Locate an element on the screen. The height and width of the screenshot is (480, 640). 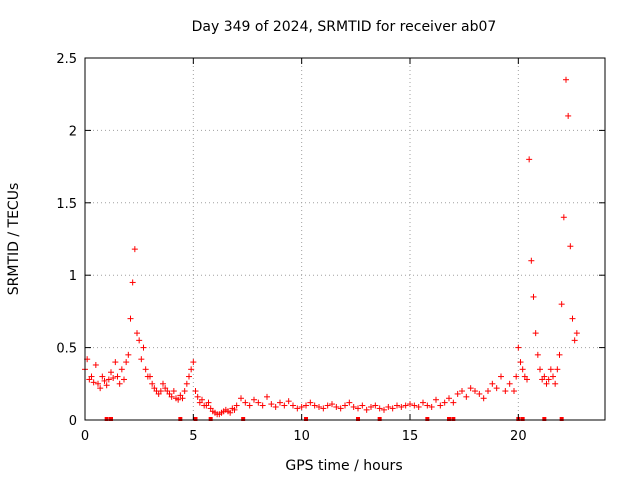
x-tick-label: 15 is located at coordinates (410, 436).